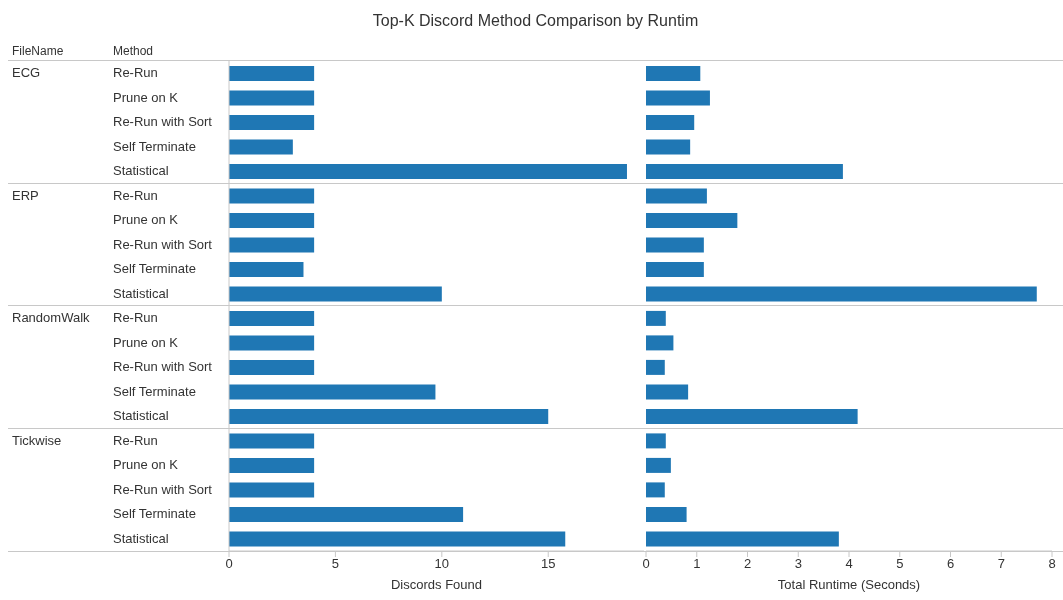  What do you see at coordinates (849, 584) in the screenshot?
I see `x-axis-title: Total Runtime (Seconds)` at bounding box center [849, 584].